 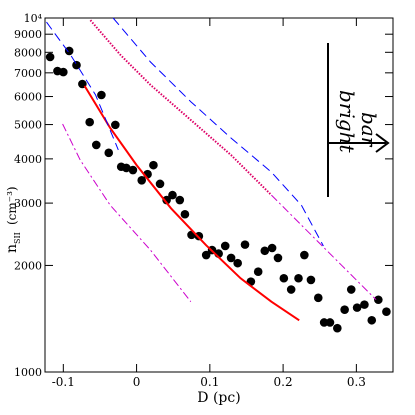 I want to click on y-tick-label: 9000, so click(x=28, y=34).